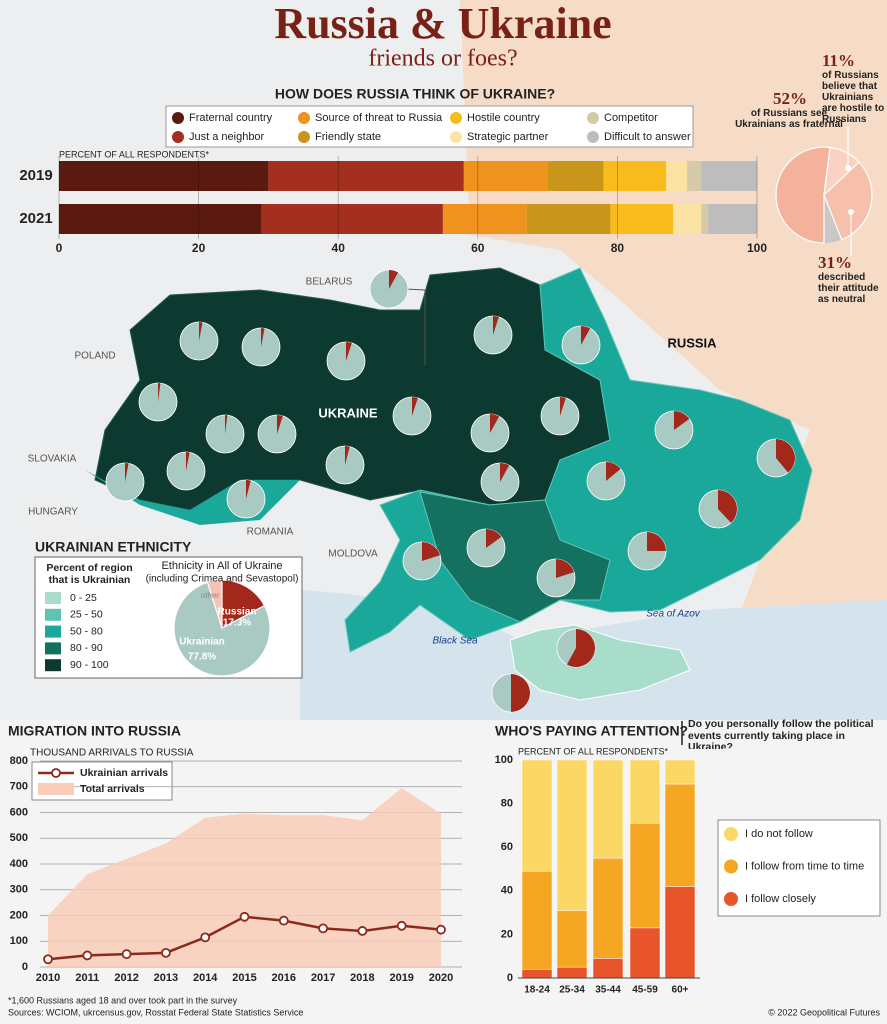 The width and height of the screenshot is (887, 1024). What do you see at coordinates (508, 137) in the screenshot?
I see `legend-label: Strategic partner` at bounding box center [508, 137].